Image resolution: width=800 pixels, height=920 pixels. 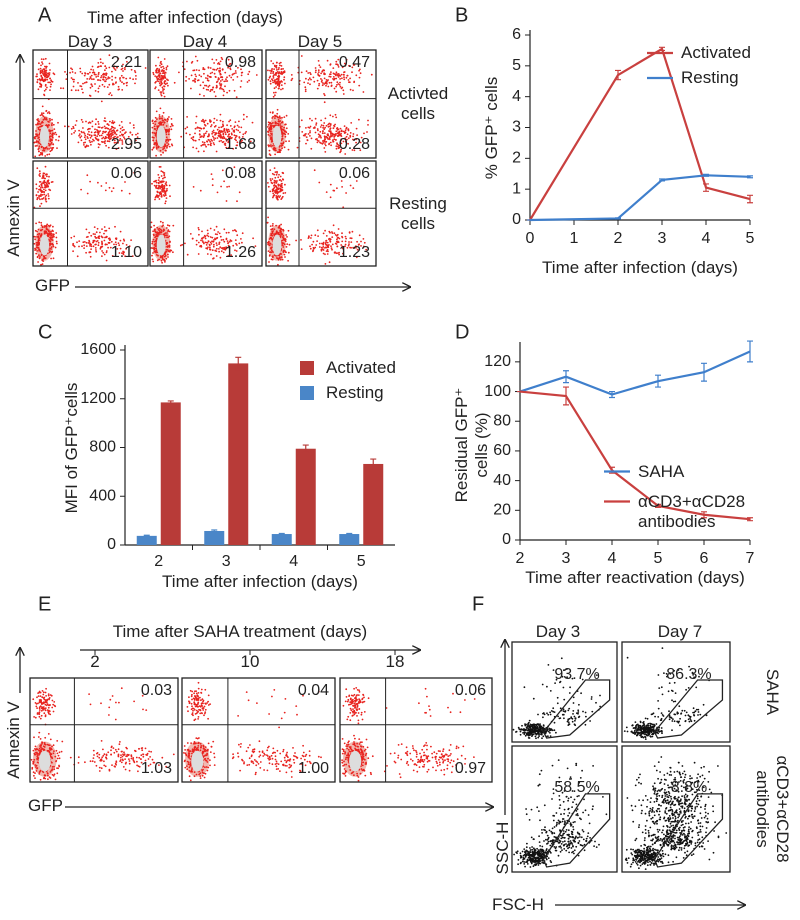 What do you see at coordinates (240, 252) in the screenshot?
I see `quadrant-value: 1.26` at bounding box center [240, 252].